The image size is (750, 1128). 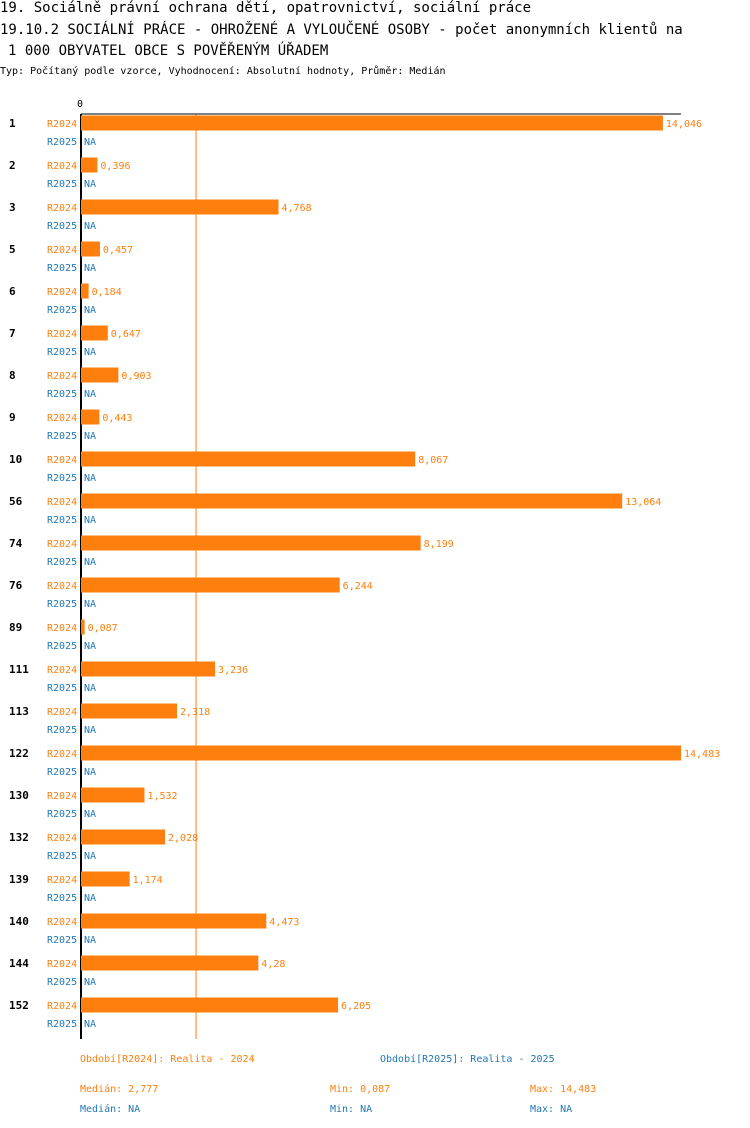 What do you see at coordinates (297, 208) in the screenshot?
I see `data-label-r2024: 4,768` at bounding box center [297, 208].